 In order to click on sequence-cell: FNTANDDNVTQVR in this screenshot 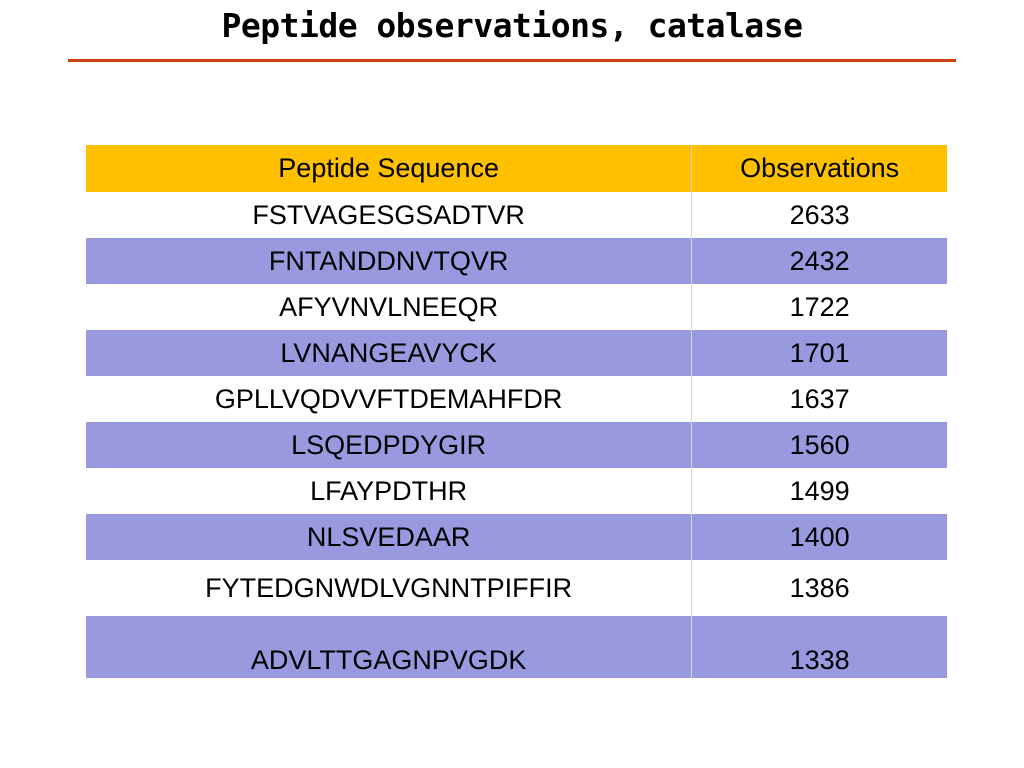, I will do `click(388, 260)`.